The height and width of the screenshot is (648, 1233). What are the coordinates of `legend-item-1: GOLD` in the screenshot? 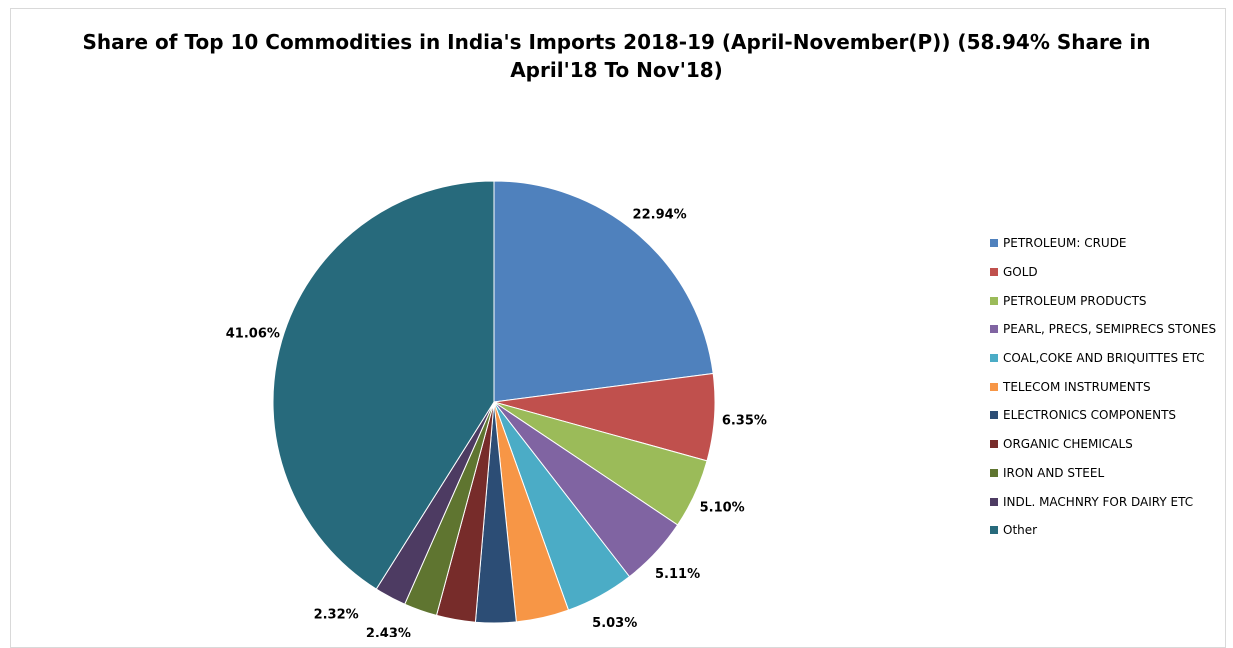 It's located at (1103, 272).